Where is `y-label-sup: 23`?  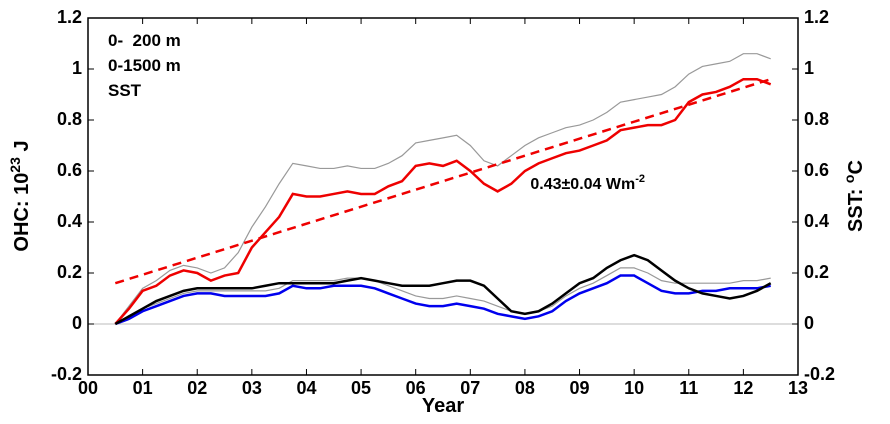 y-label-sup: 23 is located at coordinates (15, 165).